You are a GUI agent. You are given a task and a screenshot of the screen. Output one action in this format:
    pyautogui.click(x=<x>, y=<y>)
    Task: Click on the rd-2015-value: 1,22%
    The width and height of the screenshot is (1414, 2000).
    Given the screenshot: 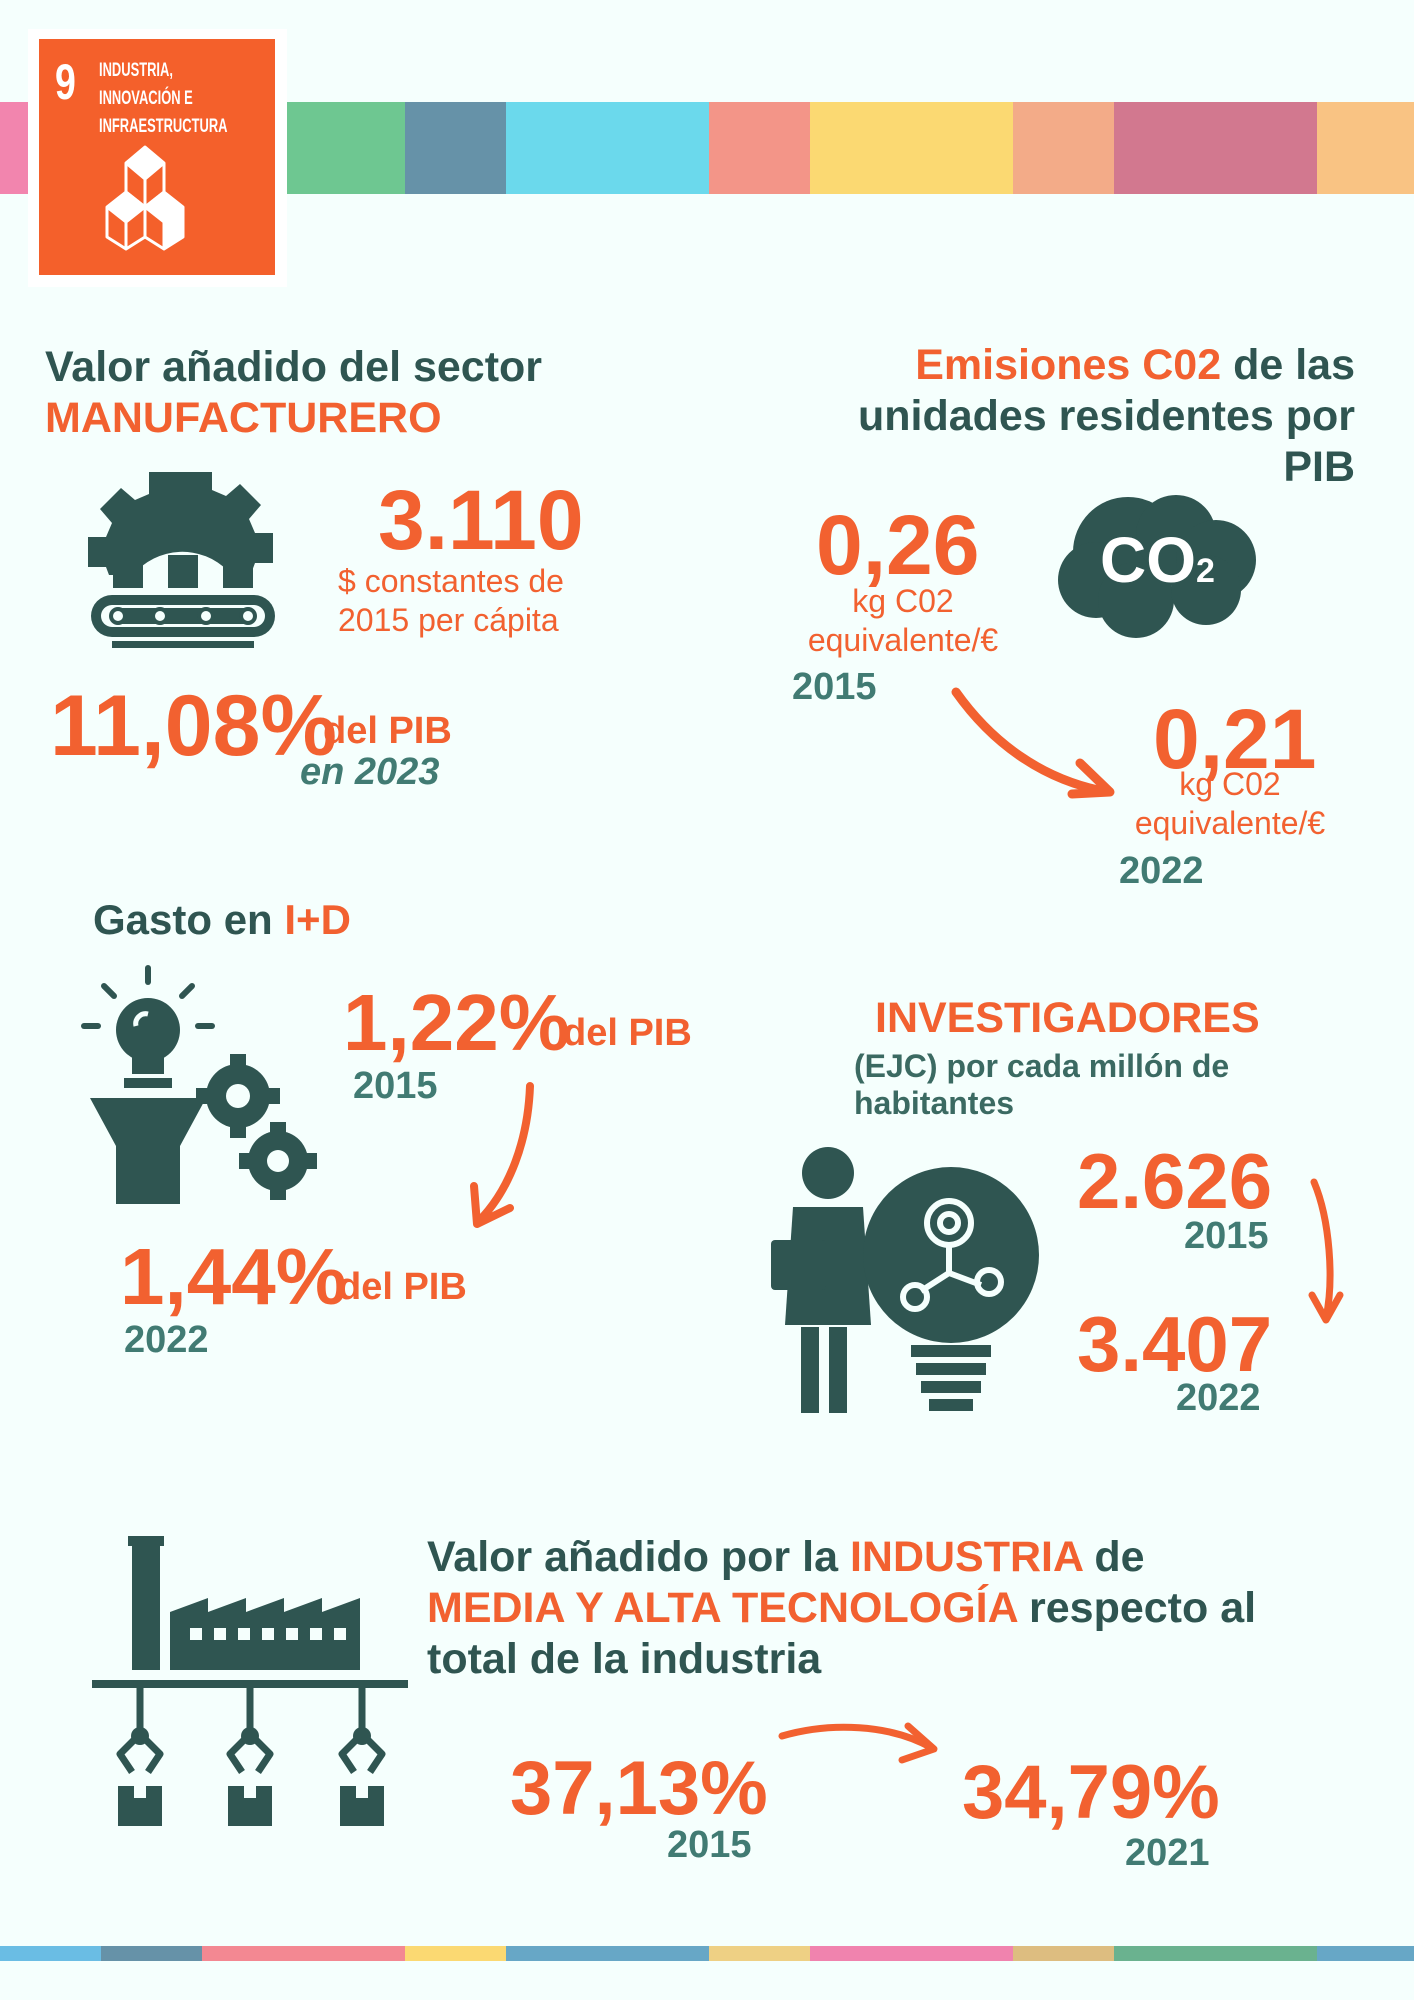 What is the action you would take?
    pyautogui.click(x=456, y=1022)
    